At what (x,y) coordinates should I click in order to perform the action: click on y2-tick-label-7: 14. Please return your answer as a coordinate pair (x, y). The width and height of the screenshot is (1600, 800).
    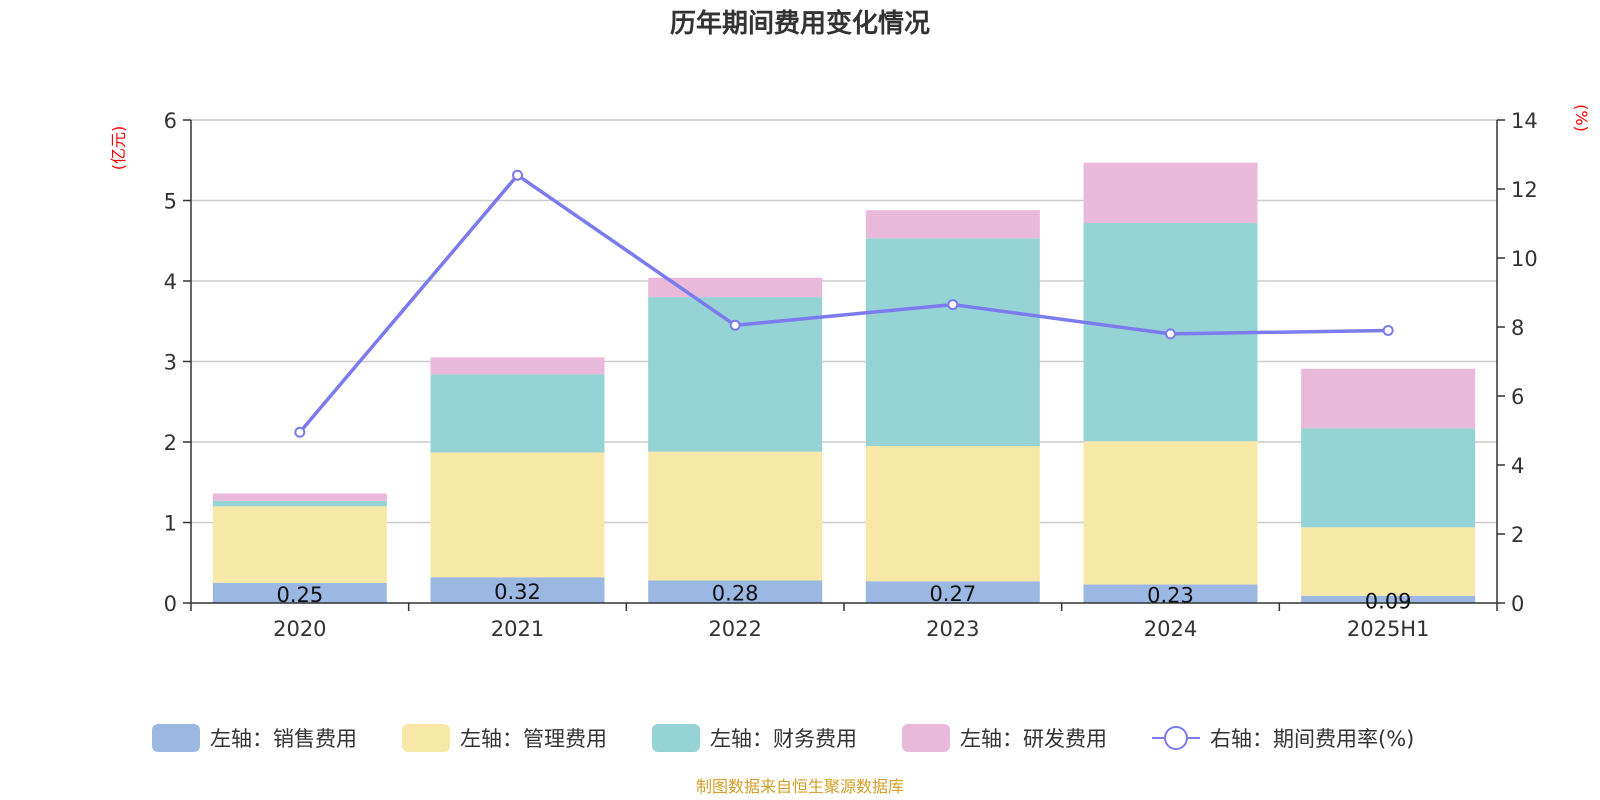
    Looking at the image, I should click on (1524, 121).